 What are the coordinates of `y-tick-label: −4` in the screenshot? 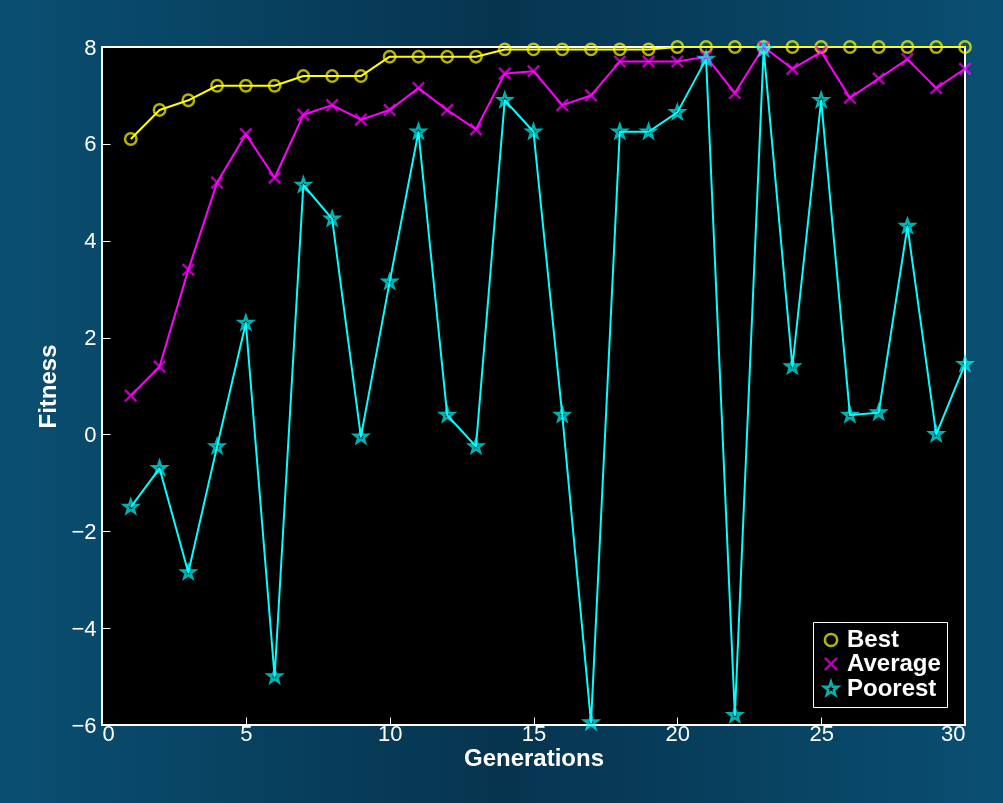 It's located at (84, 628).